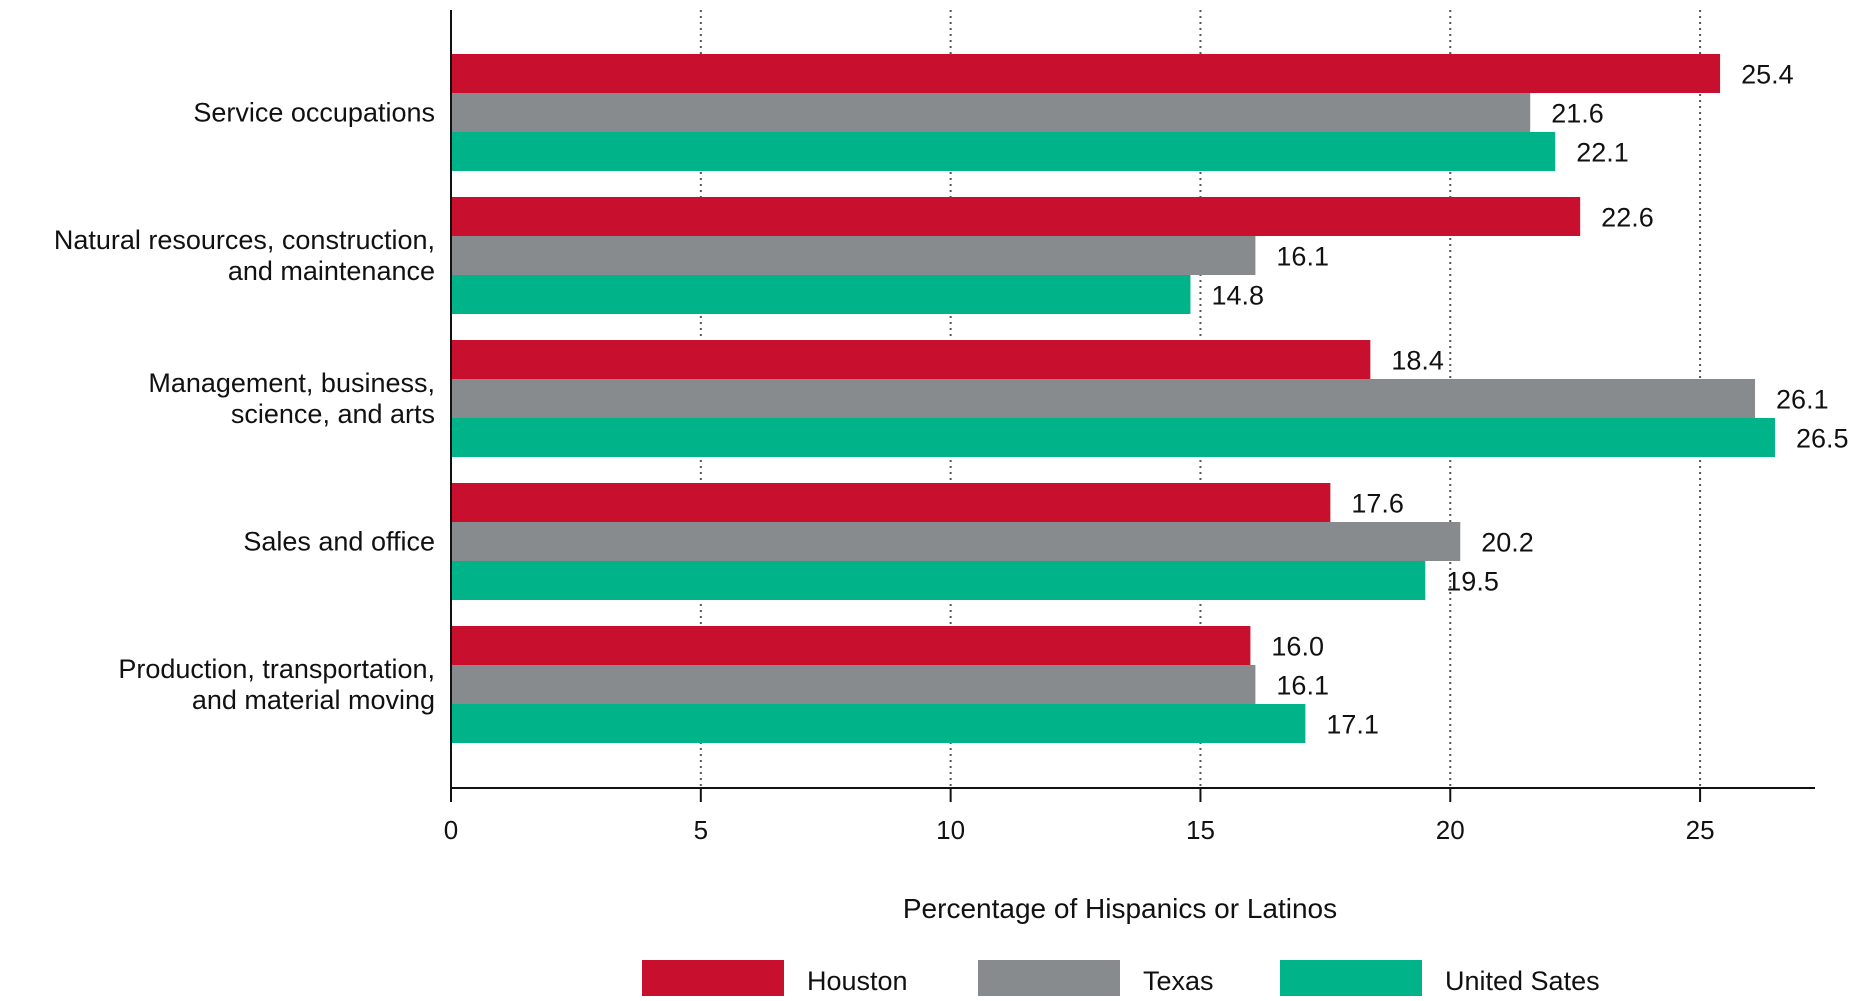  What do you see at coordinates (857, 981) in the screenshot?
I see `legend-label: Houston` at bounding box center [857, 981].